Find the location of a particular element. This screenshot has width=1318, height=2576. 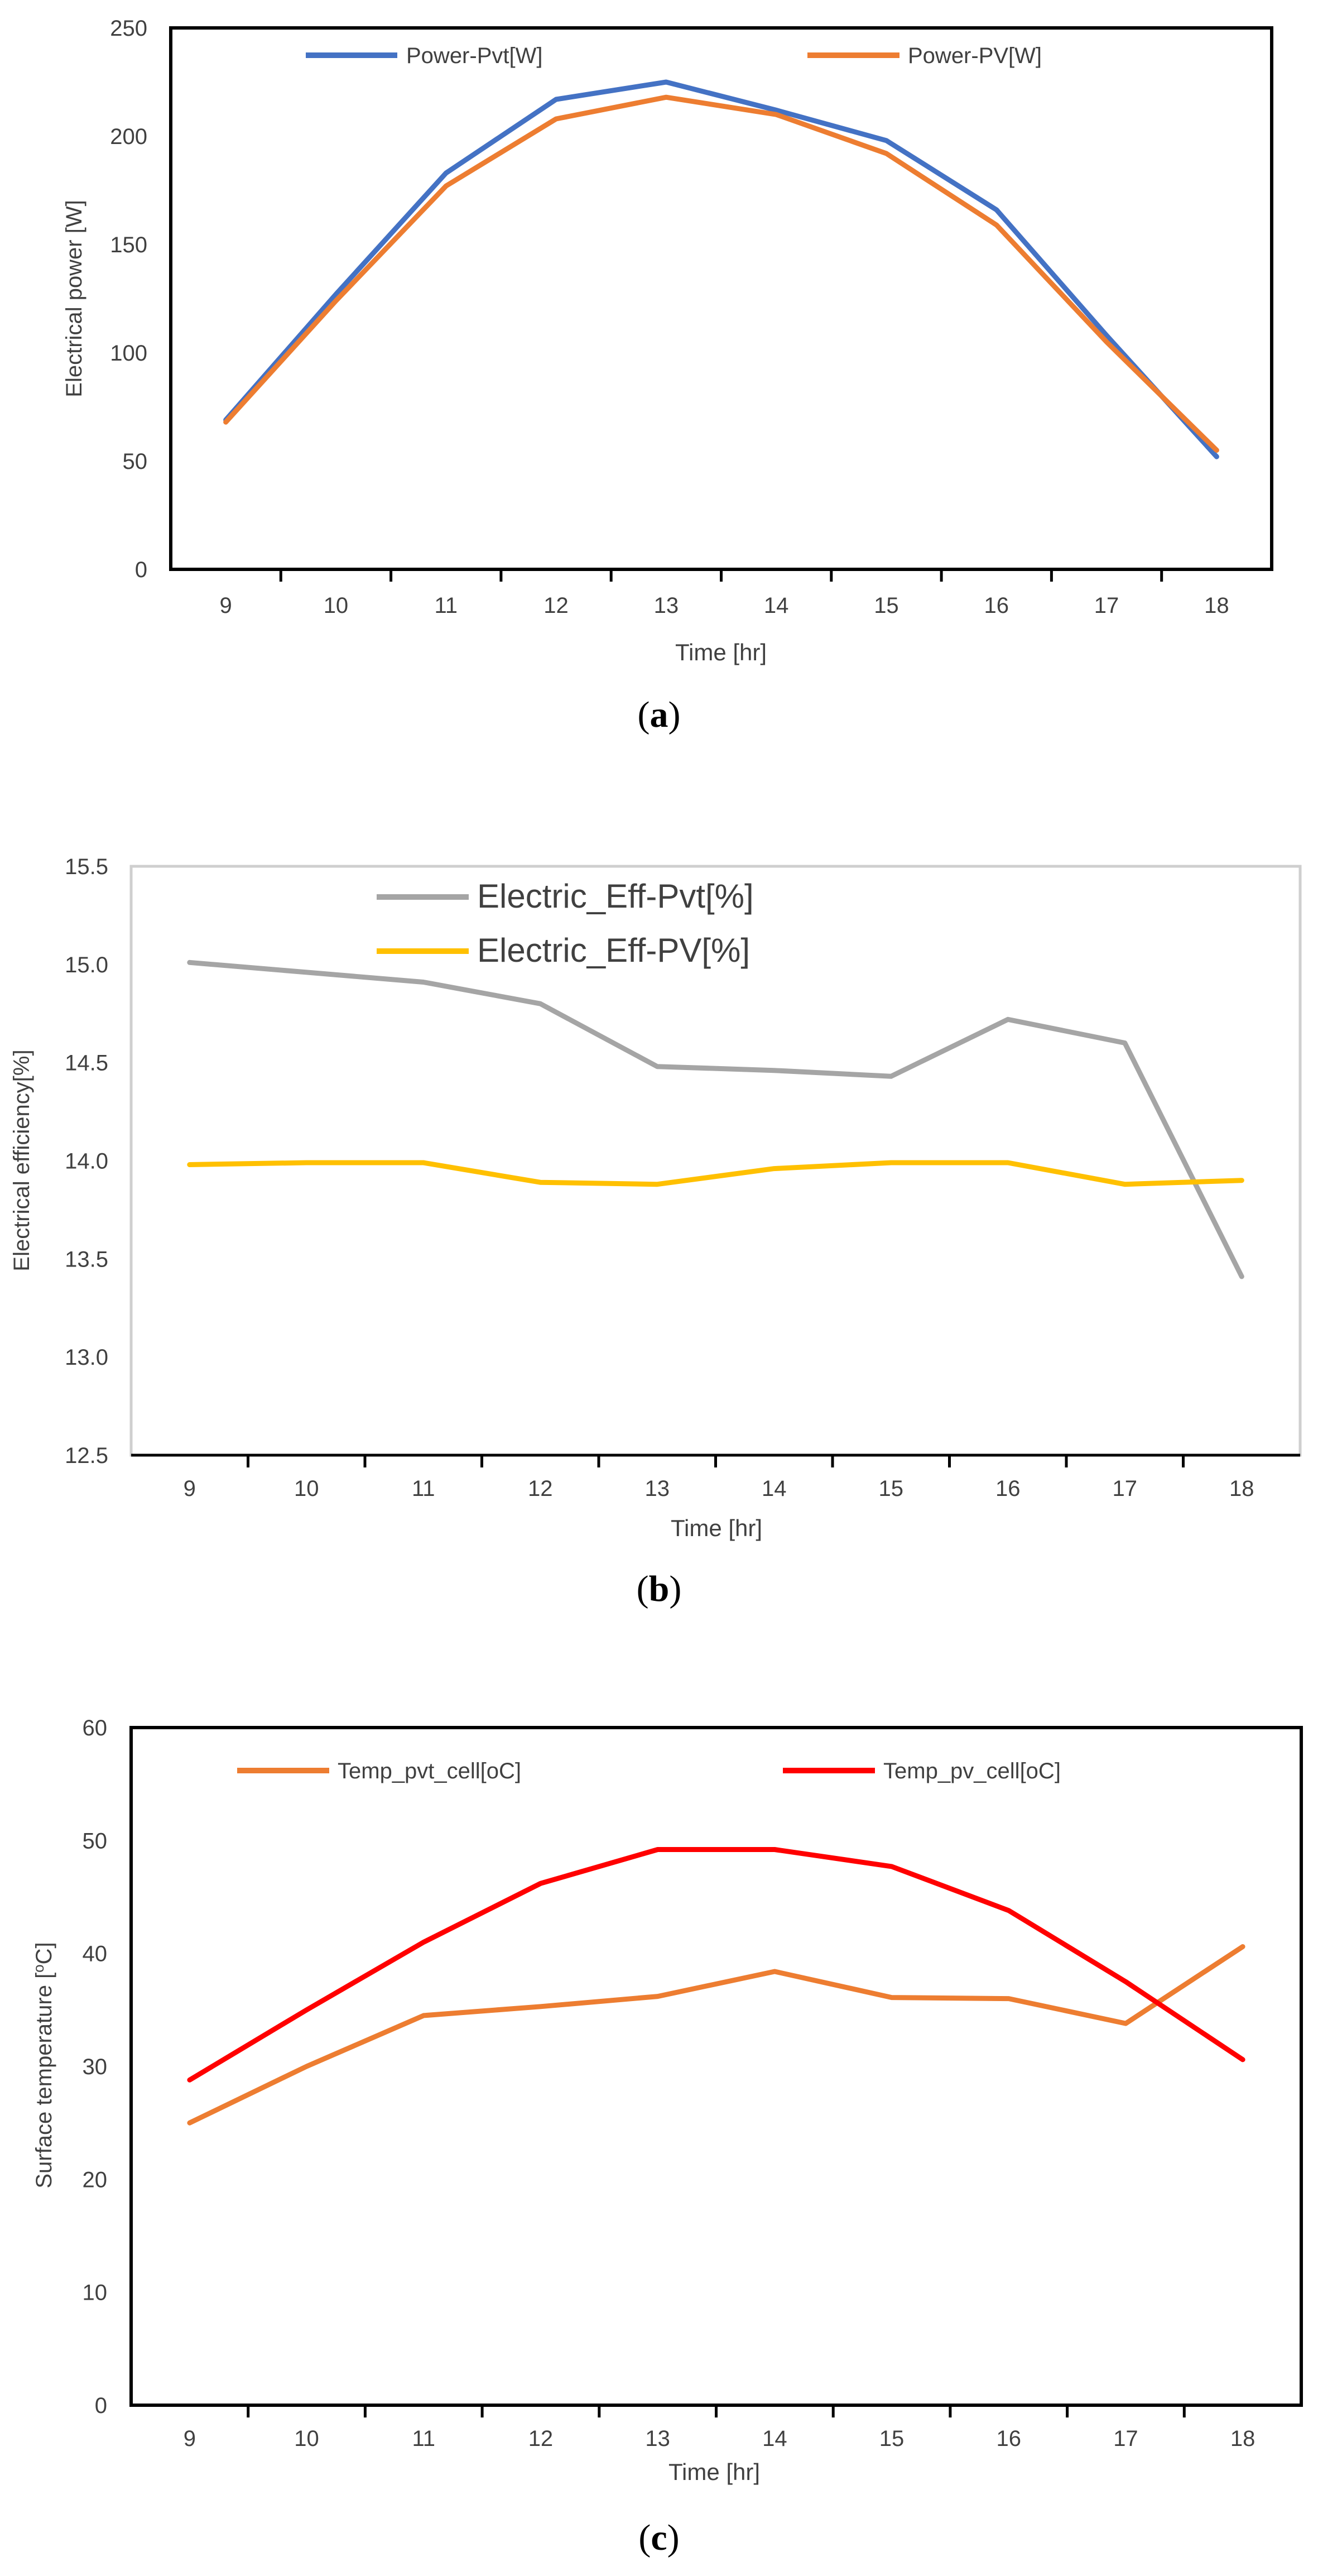

panel-a-x-tick-label: 13 is located at coordinates (667, 605).